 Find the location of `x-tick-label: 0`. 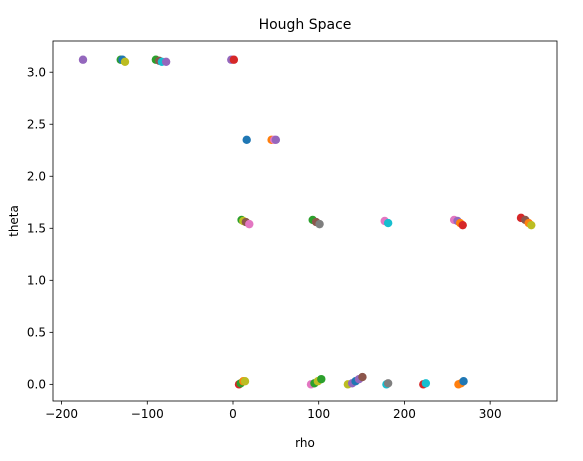

x-tick-label: 0 is located at coordinates (233, 414).